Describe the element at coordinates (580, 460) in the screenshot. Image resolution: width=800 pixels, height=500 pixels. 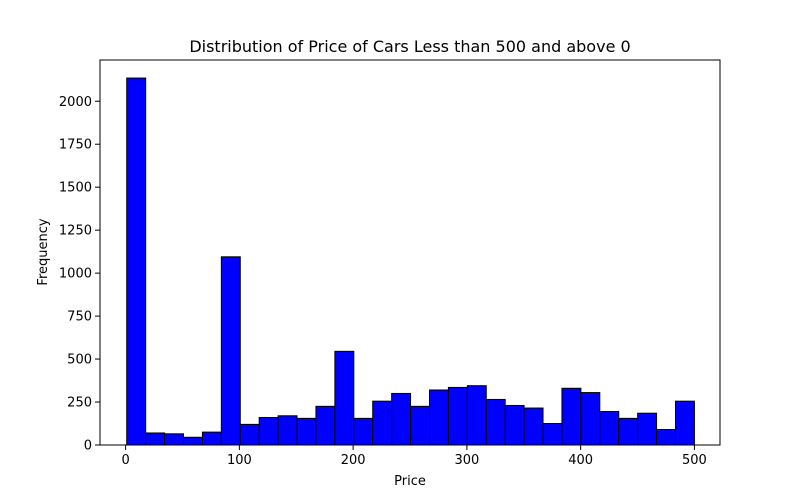
I see `x-tick-label: 400` at that location.